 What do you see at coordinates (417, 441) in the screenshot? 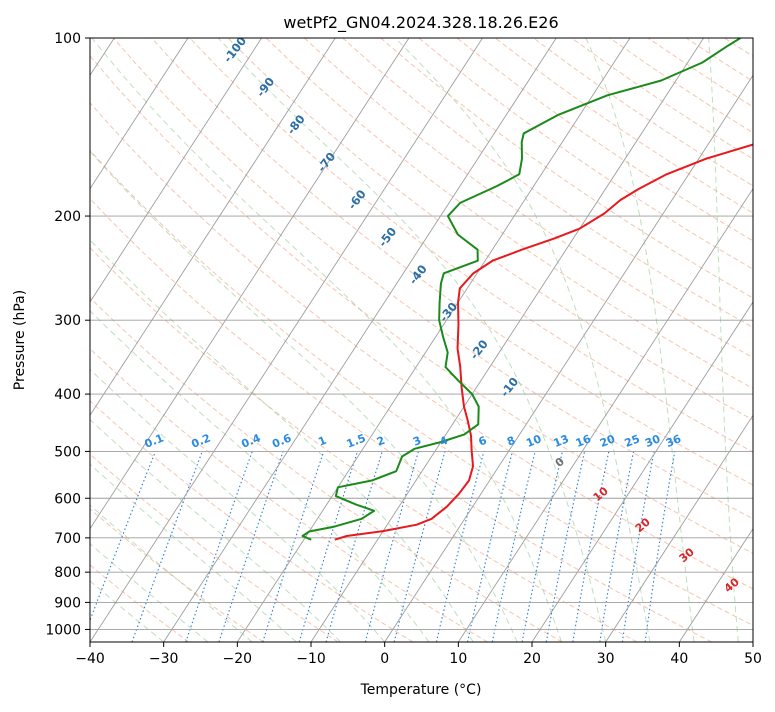
I see `mixing-ratio-label: 3` at bounding box center [417, 441].